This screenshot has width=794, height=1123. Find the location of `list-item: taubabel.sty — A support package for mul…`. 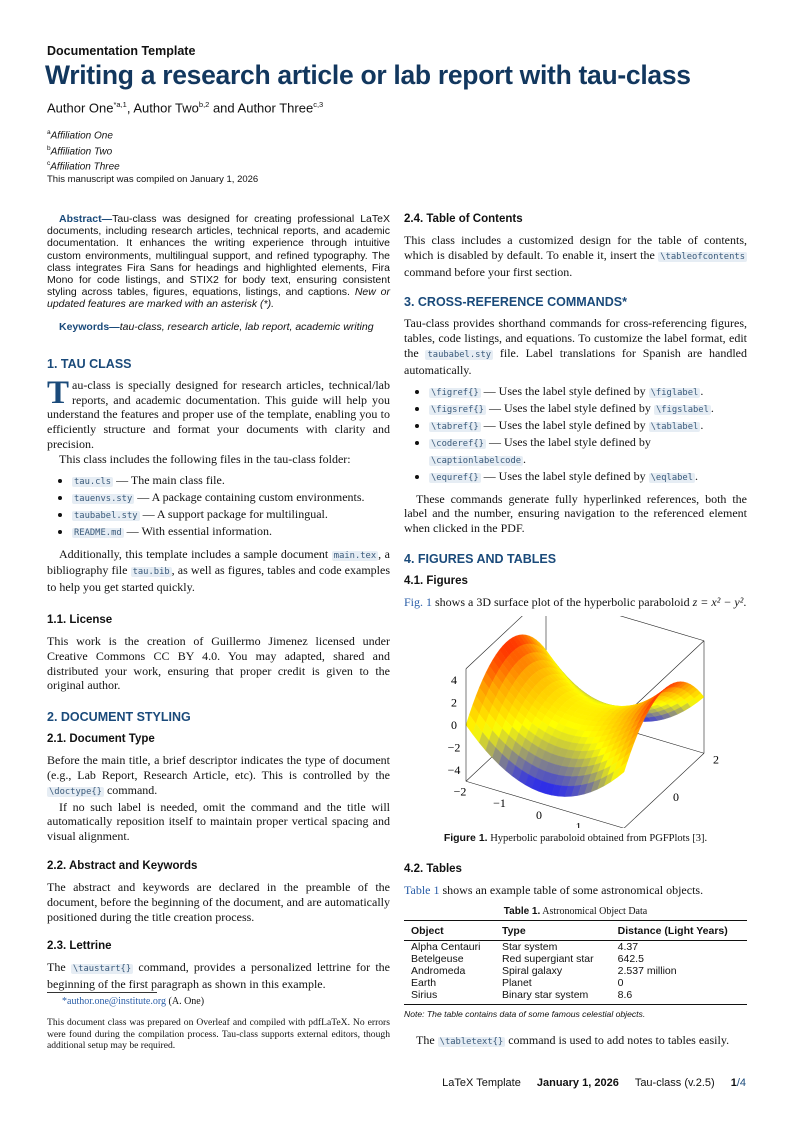

list-item: taubabel.sty — A support package for mul… is located at coordinates (231, 515).